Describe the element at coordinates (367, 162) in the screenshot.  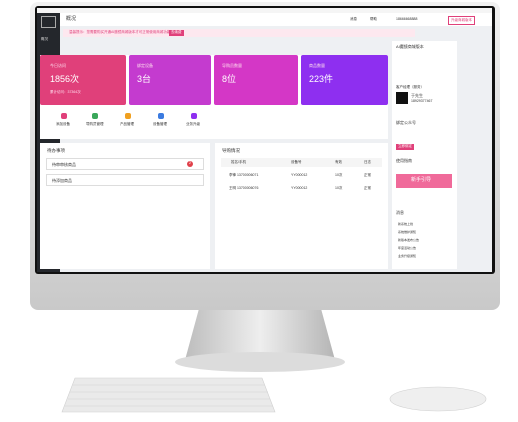
I see `th: 日志` at that location.